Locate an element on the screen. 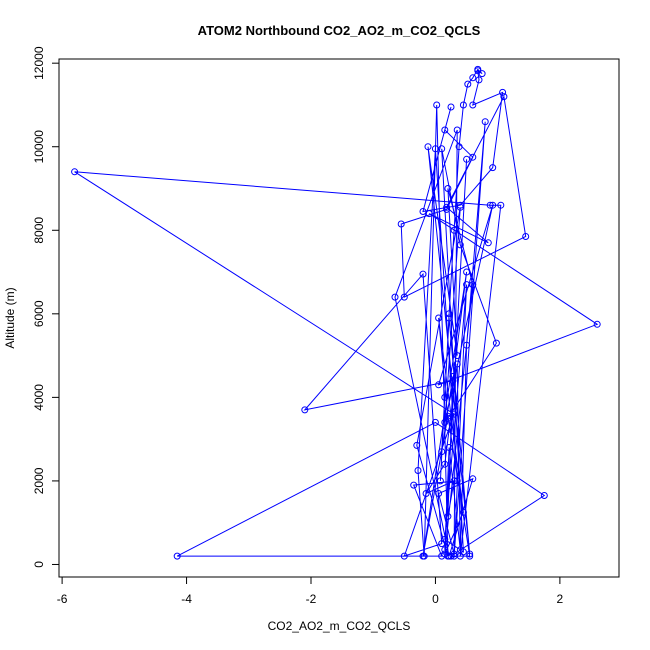  y-tick-label: 0 is located at coordinates (39, 564).